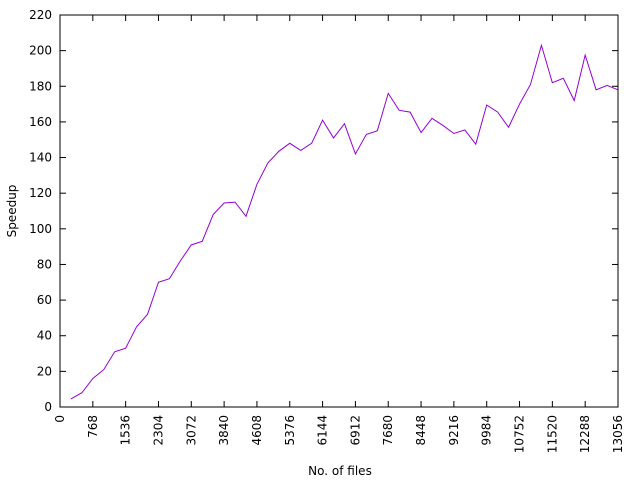 Image resolution: width=640 pixels, height=480 pixels. I want to click on y-tick-label: 80, so click(44, 264).